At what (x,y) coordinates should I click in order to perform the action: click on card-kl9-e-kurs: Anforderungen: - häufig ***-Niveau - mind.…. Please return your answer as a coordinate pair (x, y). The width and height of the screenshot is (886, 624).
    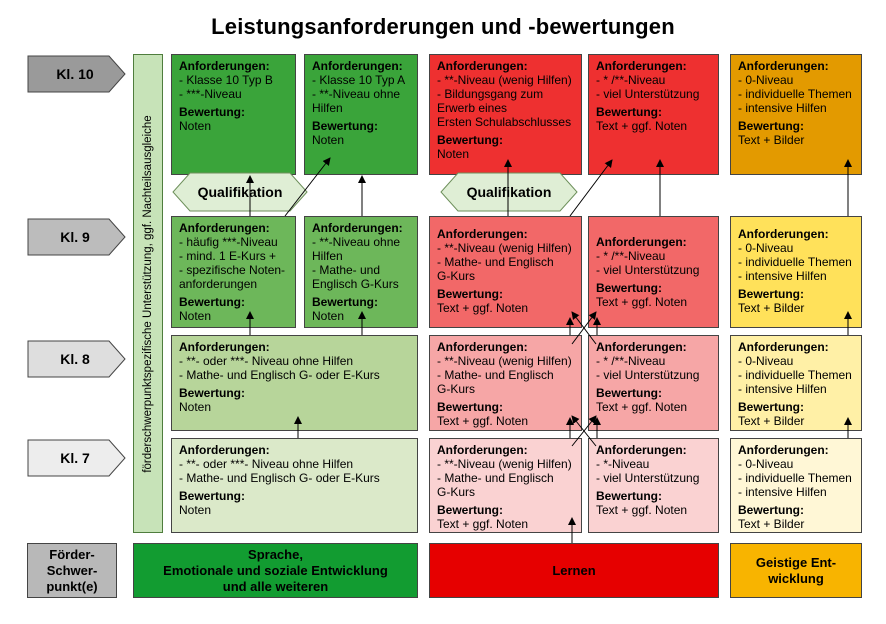
    Looking at the image, I should click on (233, 272).